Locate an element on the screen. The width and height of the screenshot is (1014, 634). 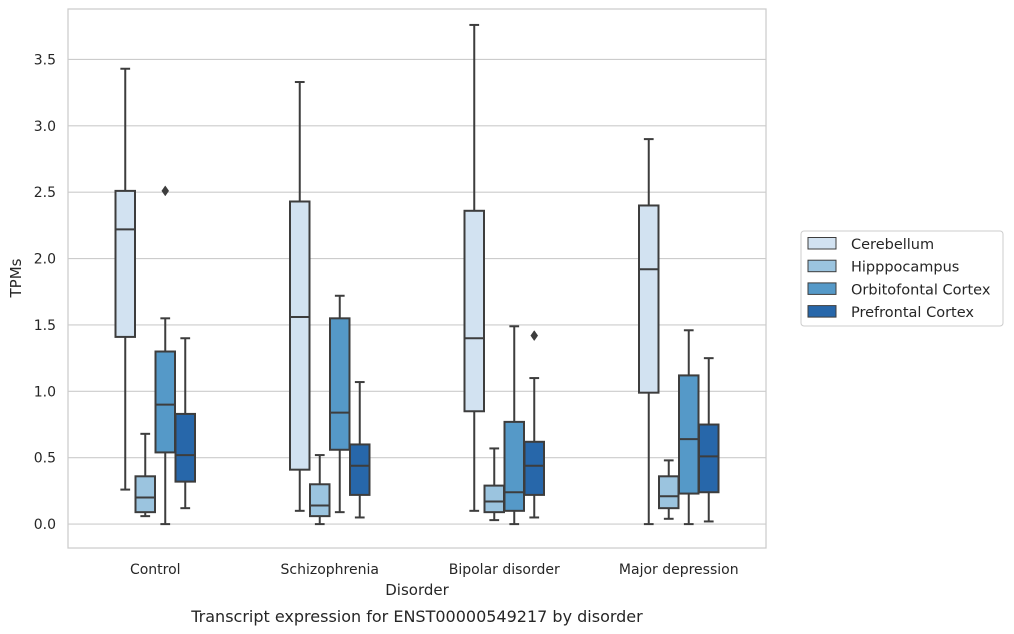
y-axis-label: TPMs is located at coordinates (16, 278).